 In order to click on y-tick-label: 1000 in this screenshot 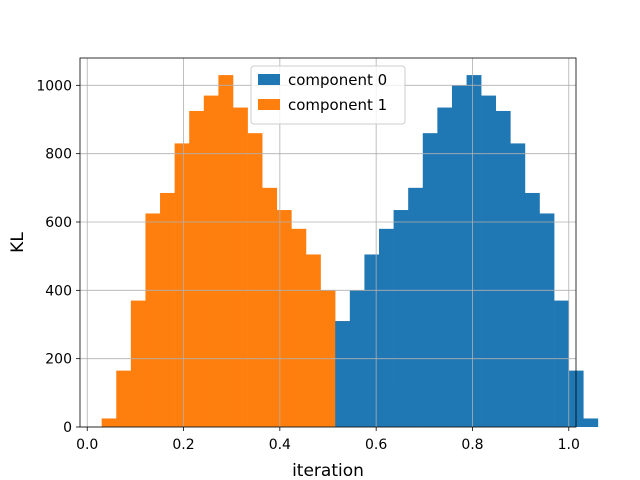, I will do `click(54, 86)`.